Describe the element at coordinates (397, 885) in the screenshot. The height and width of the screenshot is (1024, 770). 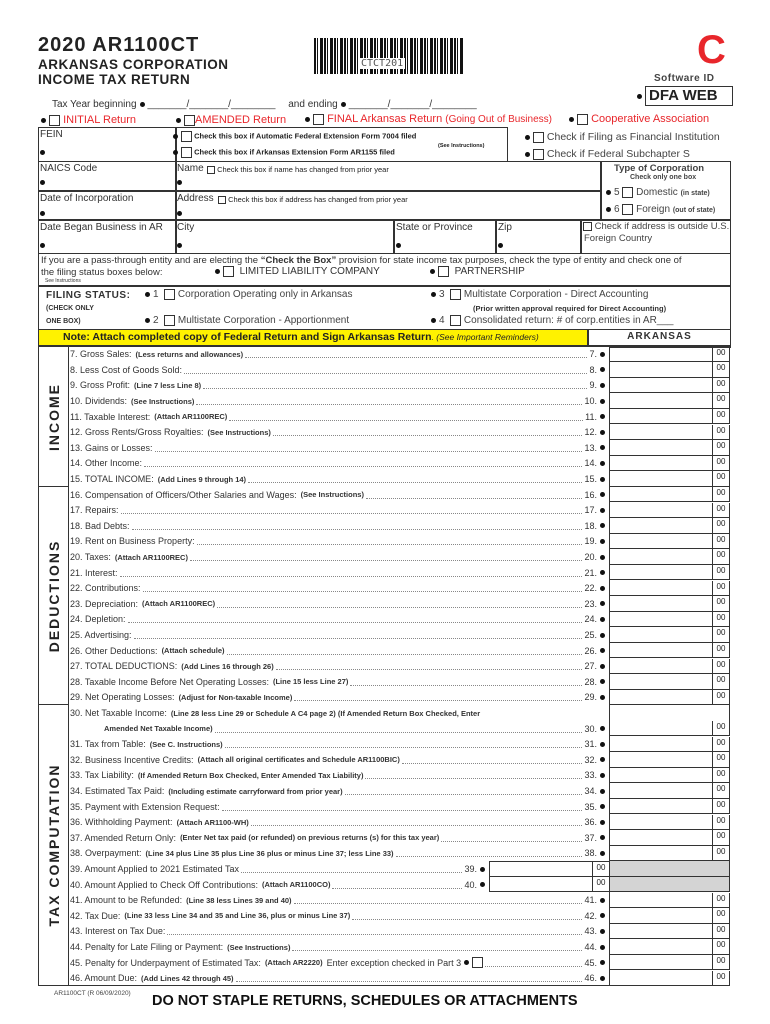
I see `dot-leader` at that location.